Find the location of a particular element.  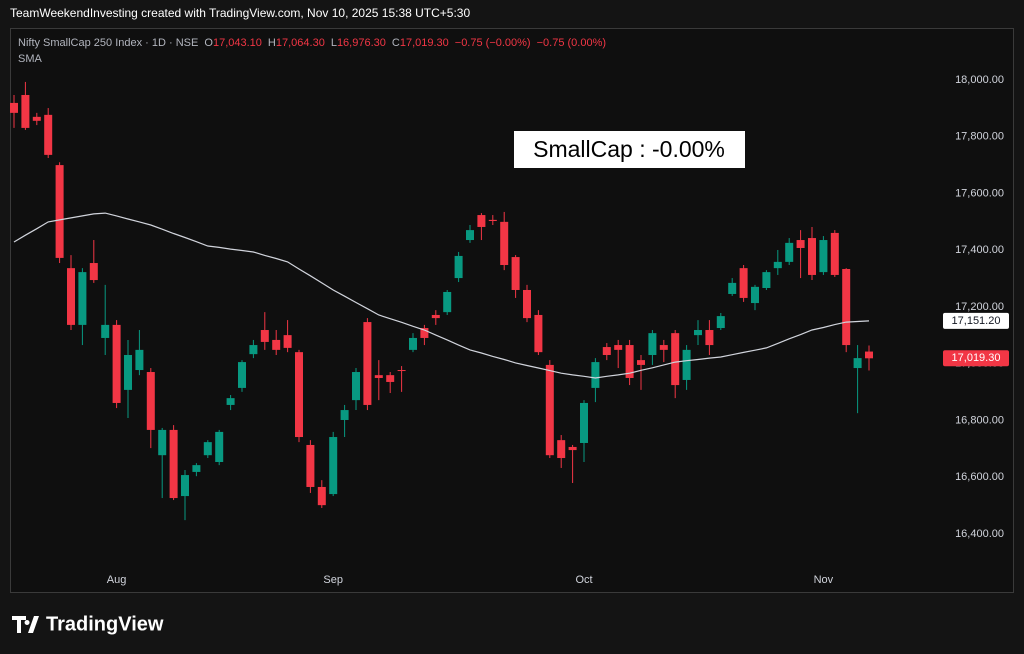

y-tick-label: 18,000.00 is located at coordinates (979, 80).